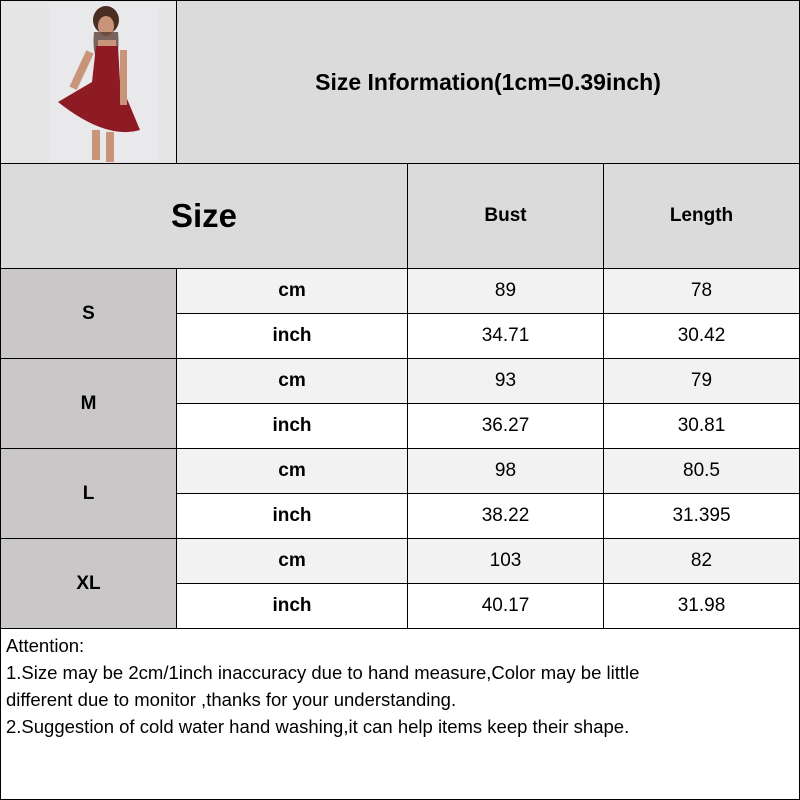 This screenshot has width=800, height=800. What do you see at coordinates (204, 216) in the screenshot?
I see `size-header: Size` at bounding box center [204, 216].